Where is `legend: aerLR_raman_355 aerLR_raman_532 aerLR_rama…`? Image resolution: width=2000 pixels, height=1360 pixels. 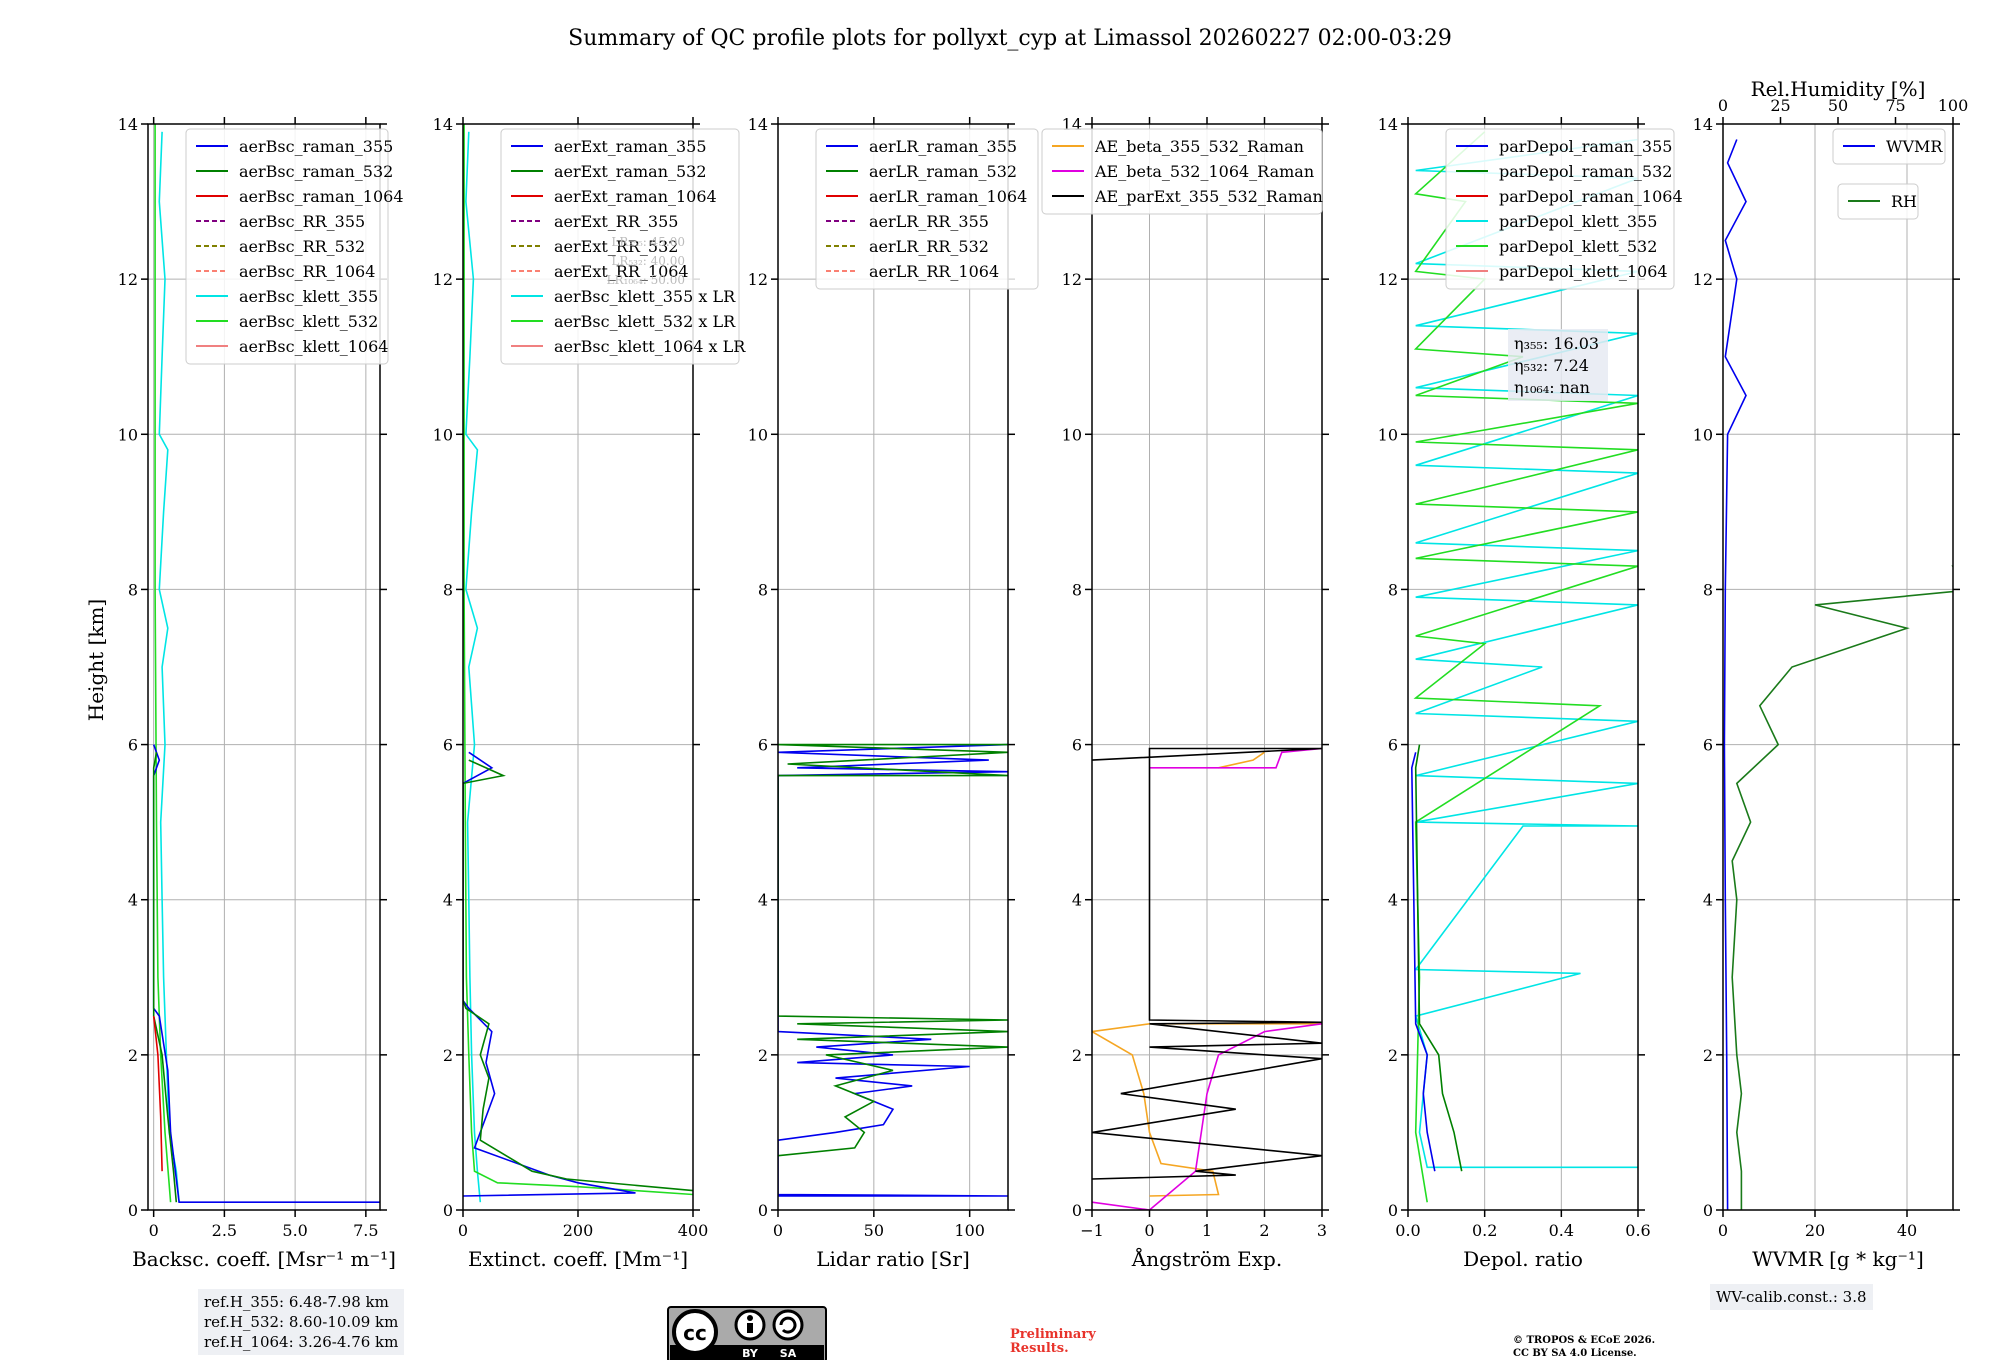
legend: aerLR_raman_355 aerLR_raman_532 aerLR_rama… is located at coordinates (927, 209).